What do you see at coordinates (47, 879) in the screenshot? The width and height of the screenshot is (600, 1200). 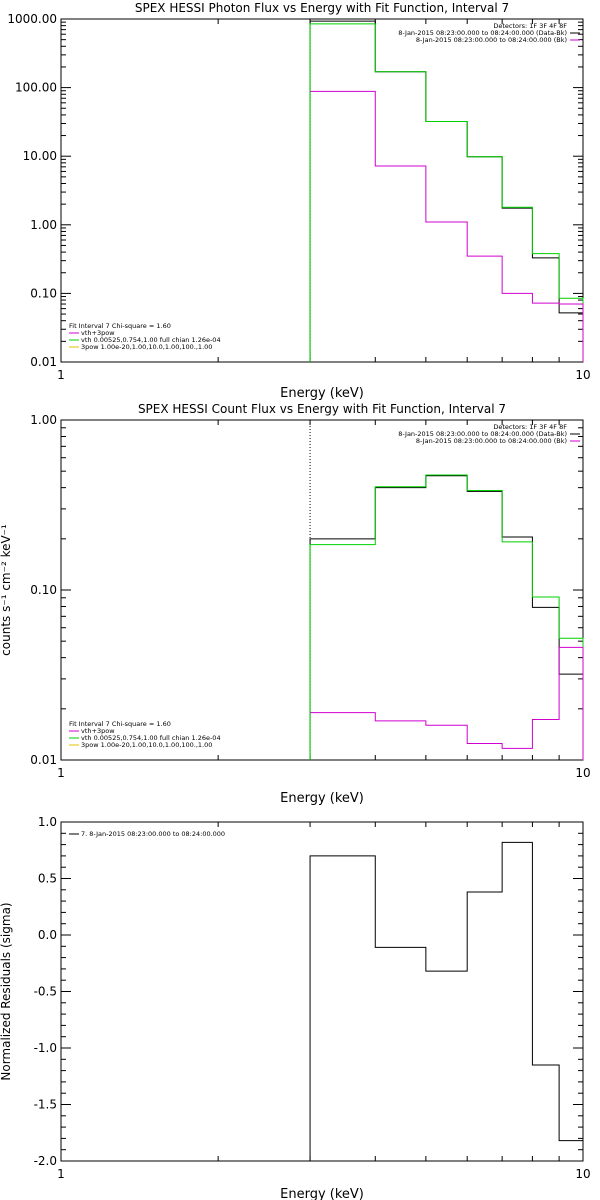 I see `y-tick-label: 0.5` at bounding box center [47, 879].